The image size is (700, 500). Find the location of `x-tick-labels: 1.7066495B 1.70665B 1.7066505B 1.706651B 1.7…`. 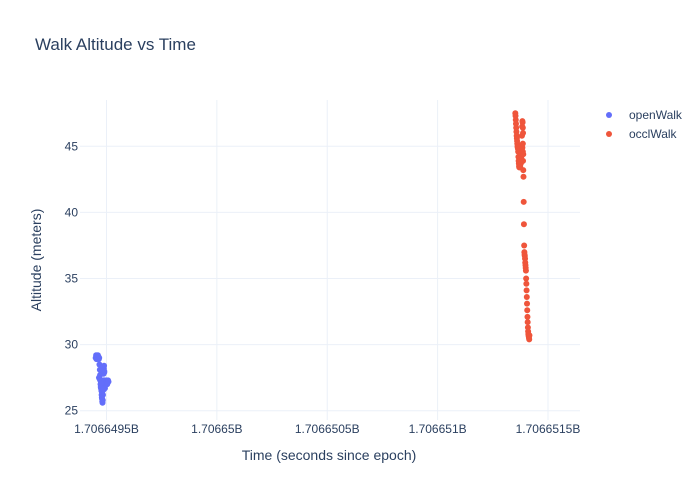

x-tick-labels: 1.7066495B 1.70665B 1.7066505B 1.706651B 1.7… is located at coordinates (327, 429).